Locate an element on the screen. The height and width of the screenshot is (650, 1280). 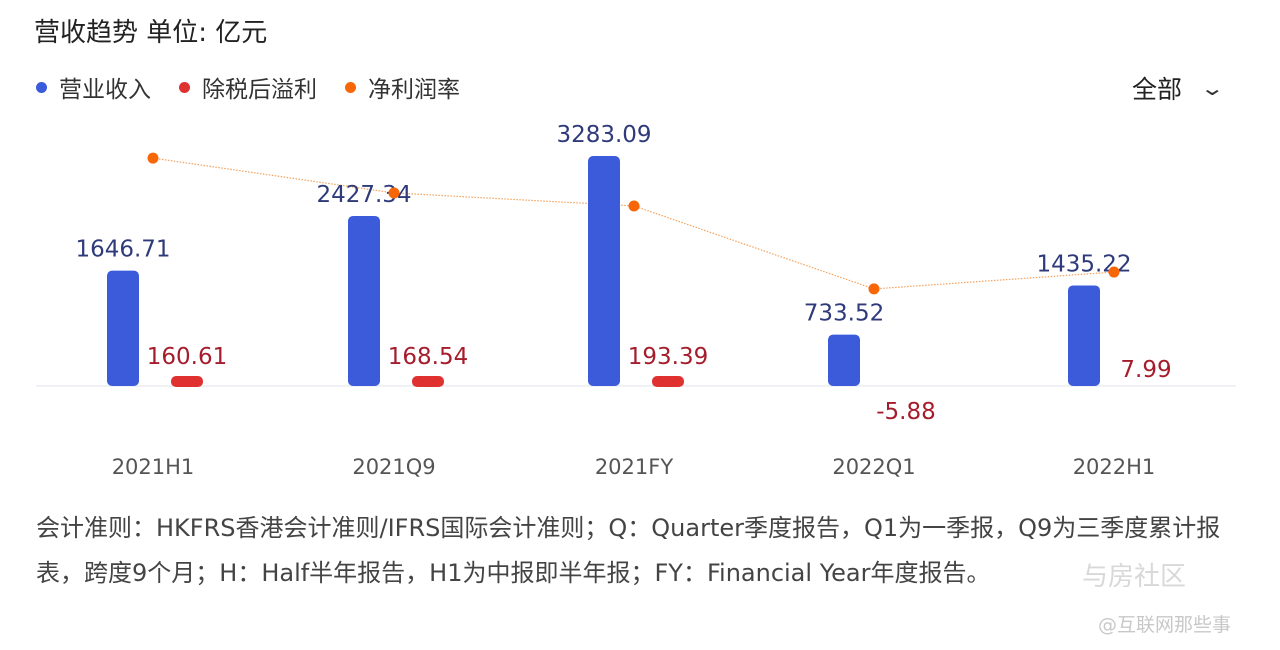
legend-label-profit: 除税后溢利 is located at coordinates (259, 90).